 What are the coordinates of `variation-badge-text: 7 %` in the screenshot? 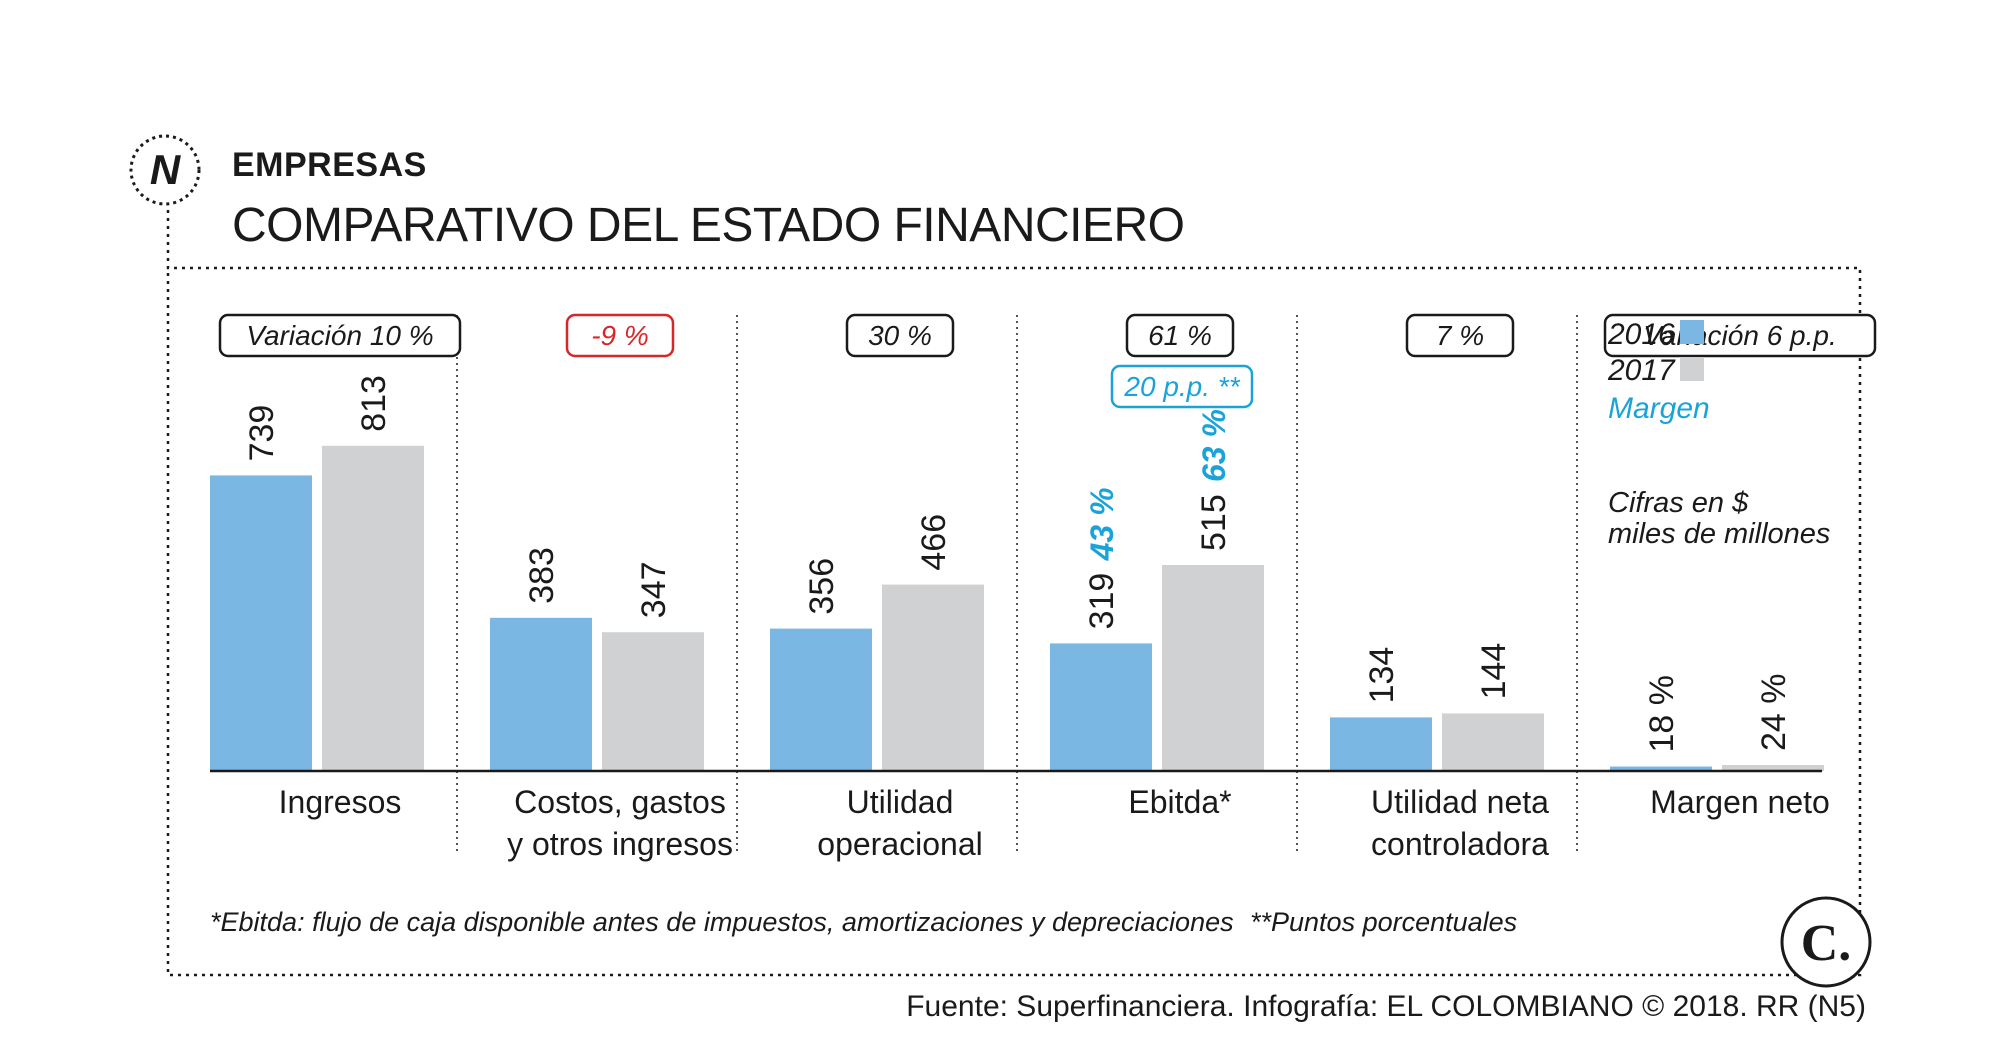 It's located at (1460, 335).